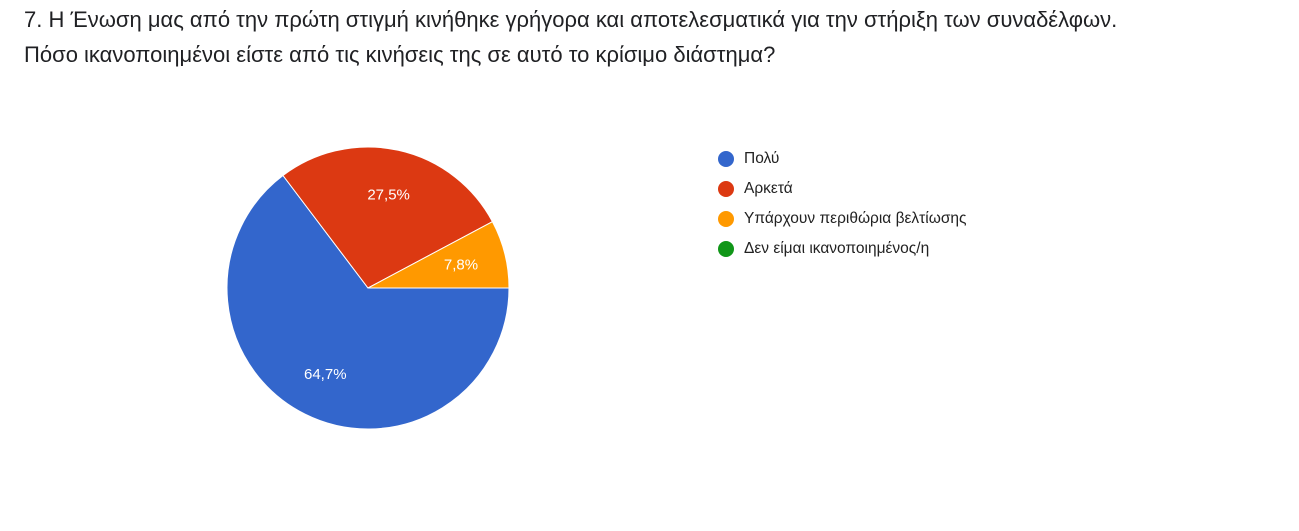 This screenshot has width=1299, height=531. What do you see at coordinates (842, 189) in the screenshot?
I see `legend-item-1: Αρκετά` at bounding box center [842, 189].